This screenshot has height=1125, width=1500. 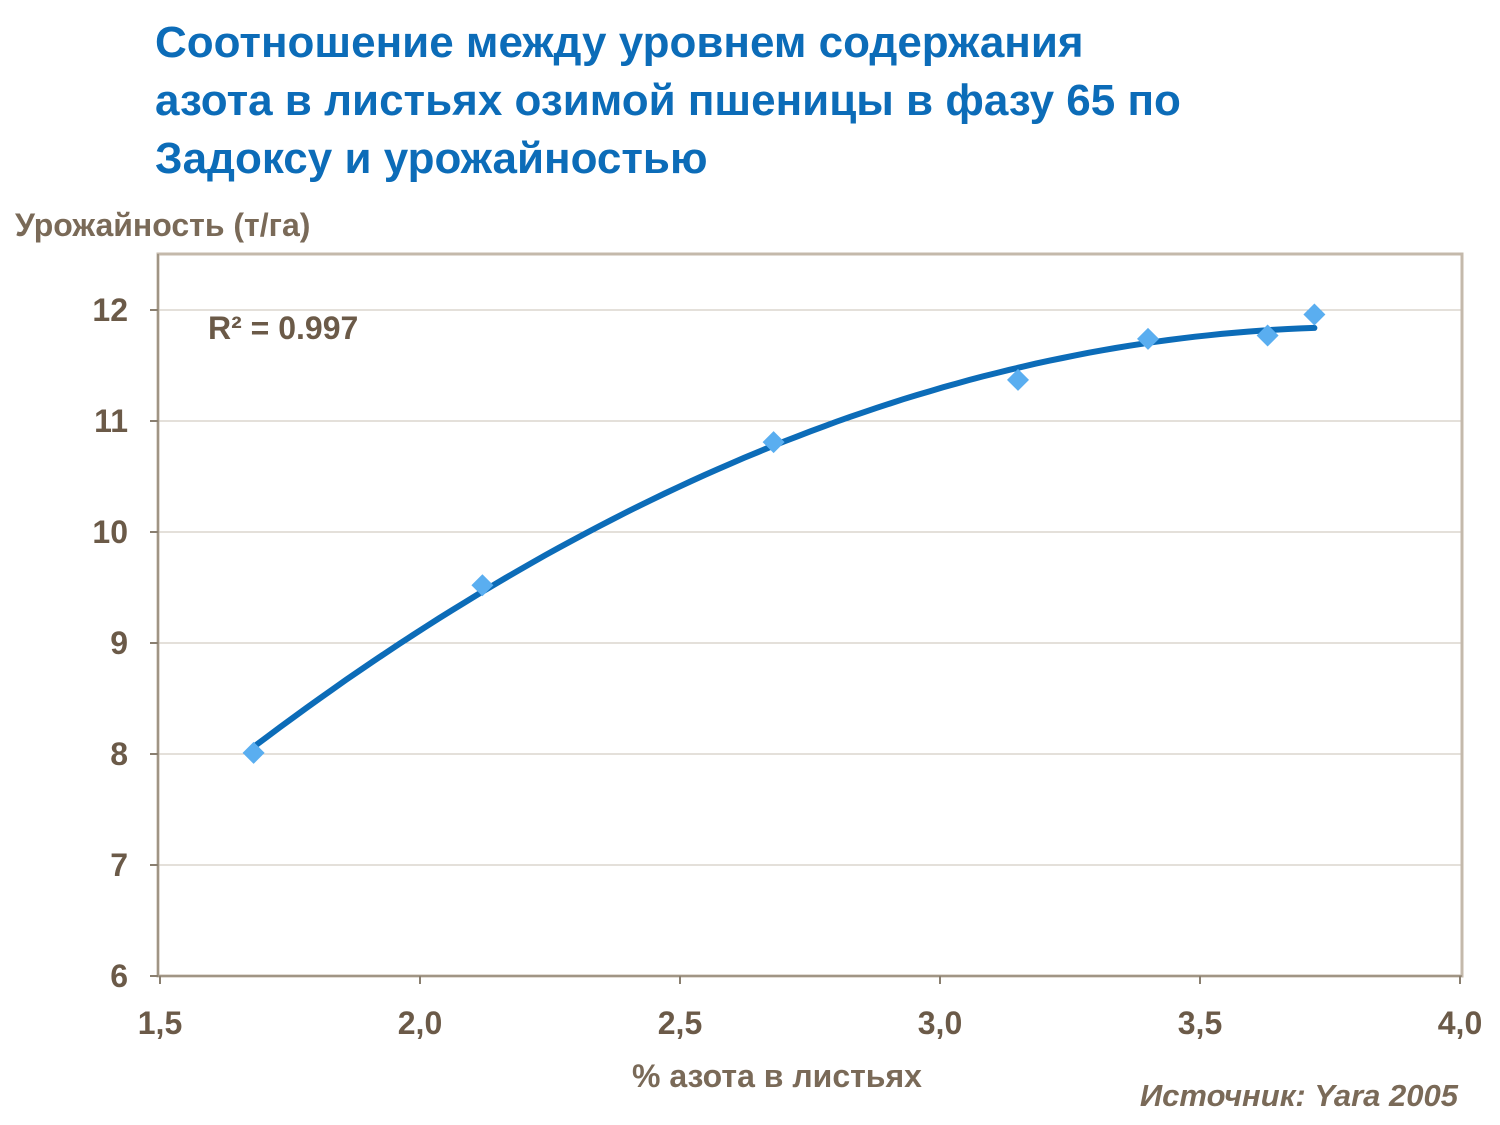 I want to click on y-tick-label: 9, so click(x=119, y=643).